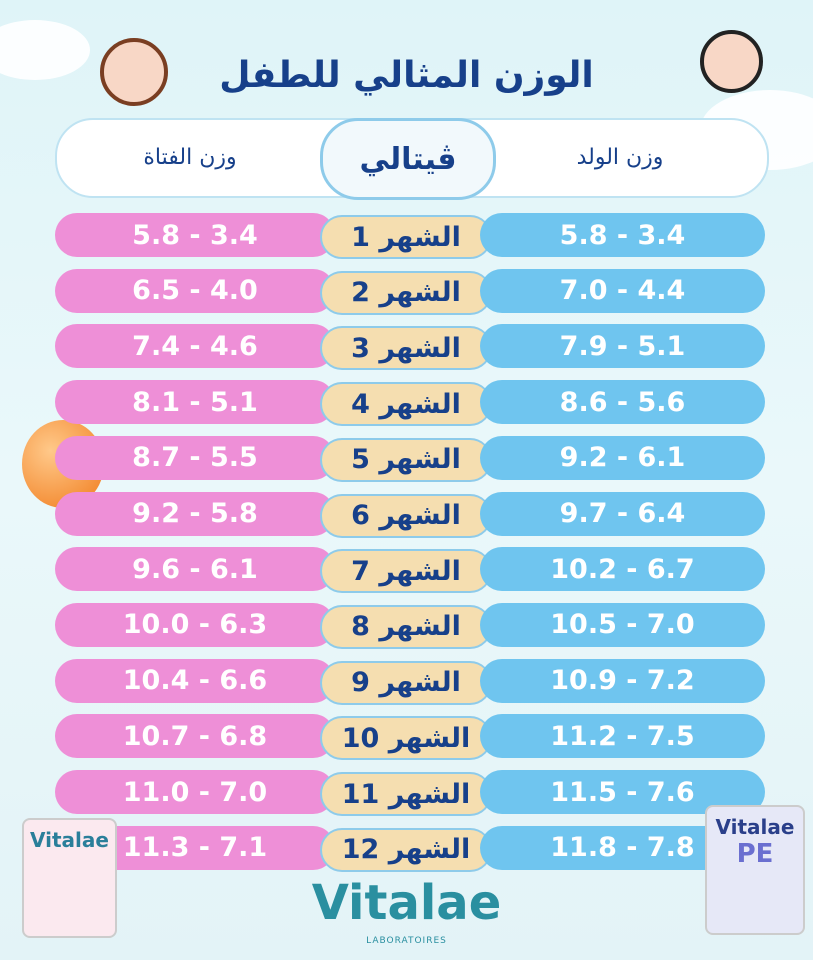  I want to click on baby-girl, so click(134, 72).